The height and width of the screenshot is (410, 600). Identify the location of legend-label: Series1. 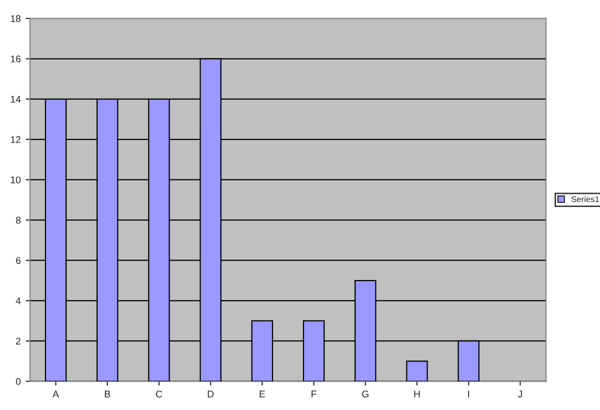
(586, 199).